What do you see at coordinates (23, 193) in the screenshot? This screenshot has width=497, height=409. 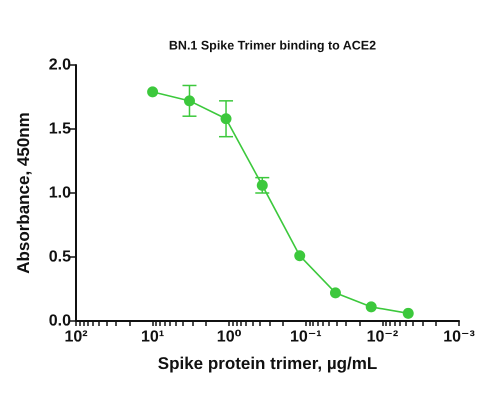 I see `y-axis-title: Absorbance, 450nm` at bounding box center [23, 193].